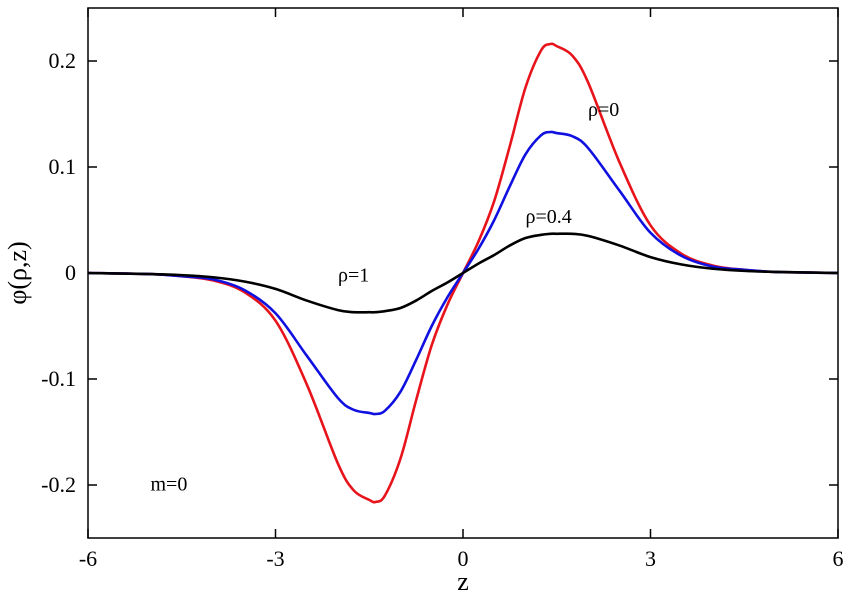 This screenshot has width=855, height=597. Describe the element at coordinates (353, 275) in the screenshot. I see `annotation-label: ρ=1` at that location.